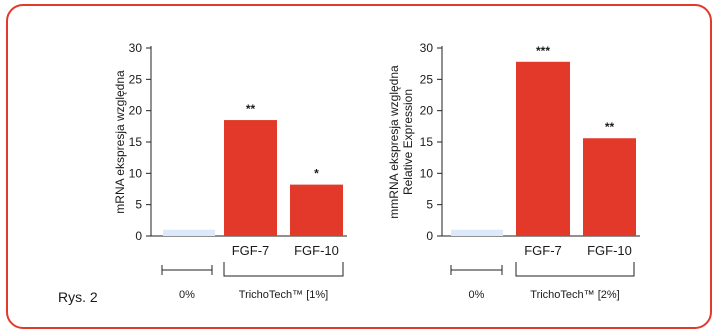 Image resolution: width=719 pixels, height=335 pixels. What do you see at coordinates (408, 142) in the screenshot?
I see `chart2-y-label-line-2: Relative Expression` at bounding box center [408, 142].